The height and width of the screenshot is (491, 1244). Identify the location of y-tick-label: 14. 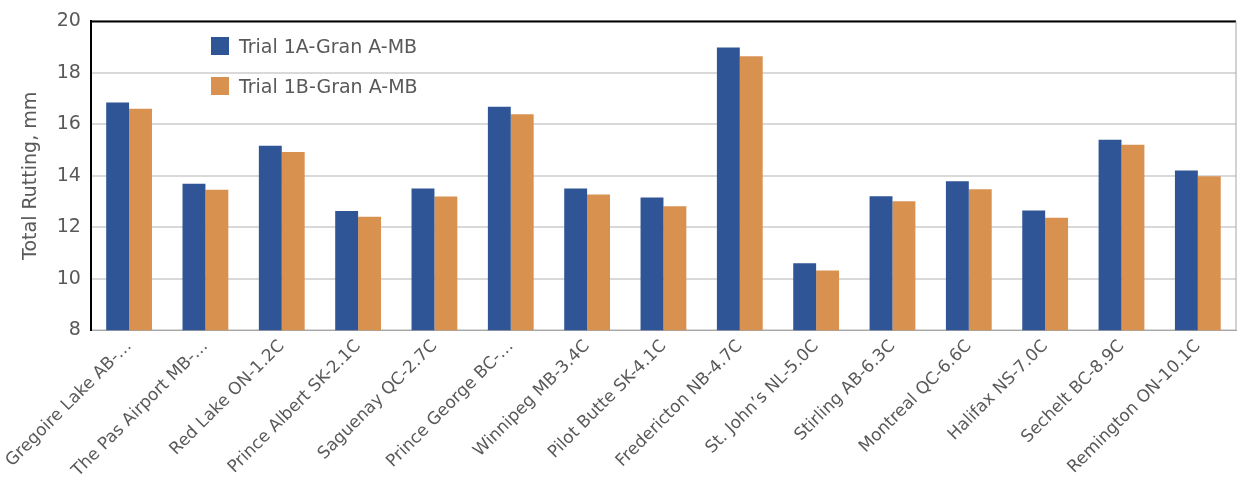
(68, 173).